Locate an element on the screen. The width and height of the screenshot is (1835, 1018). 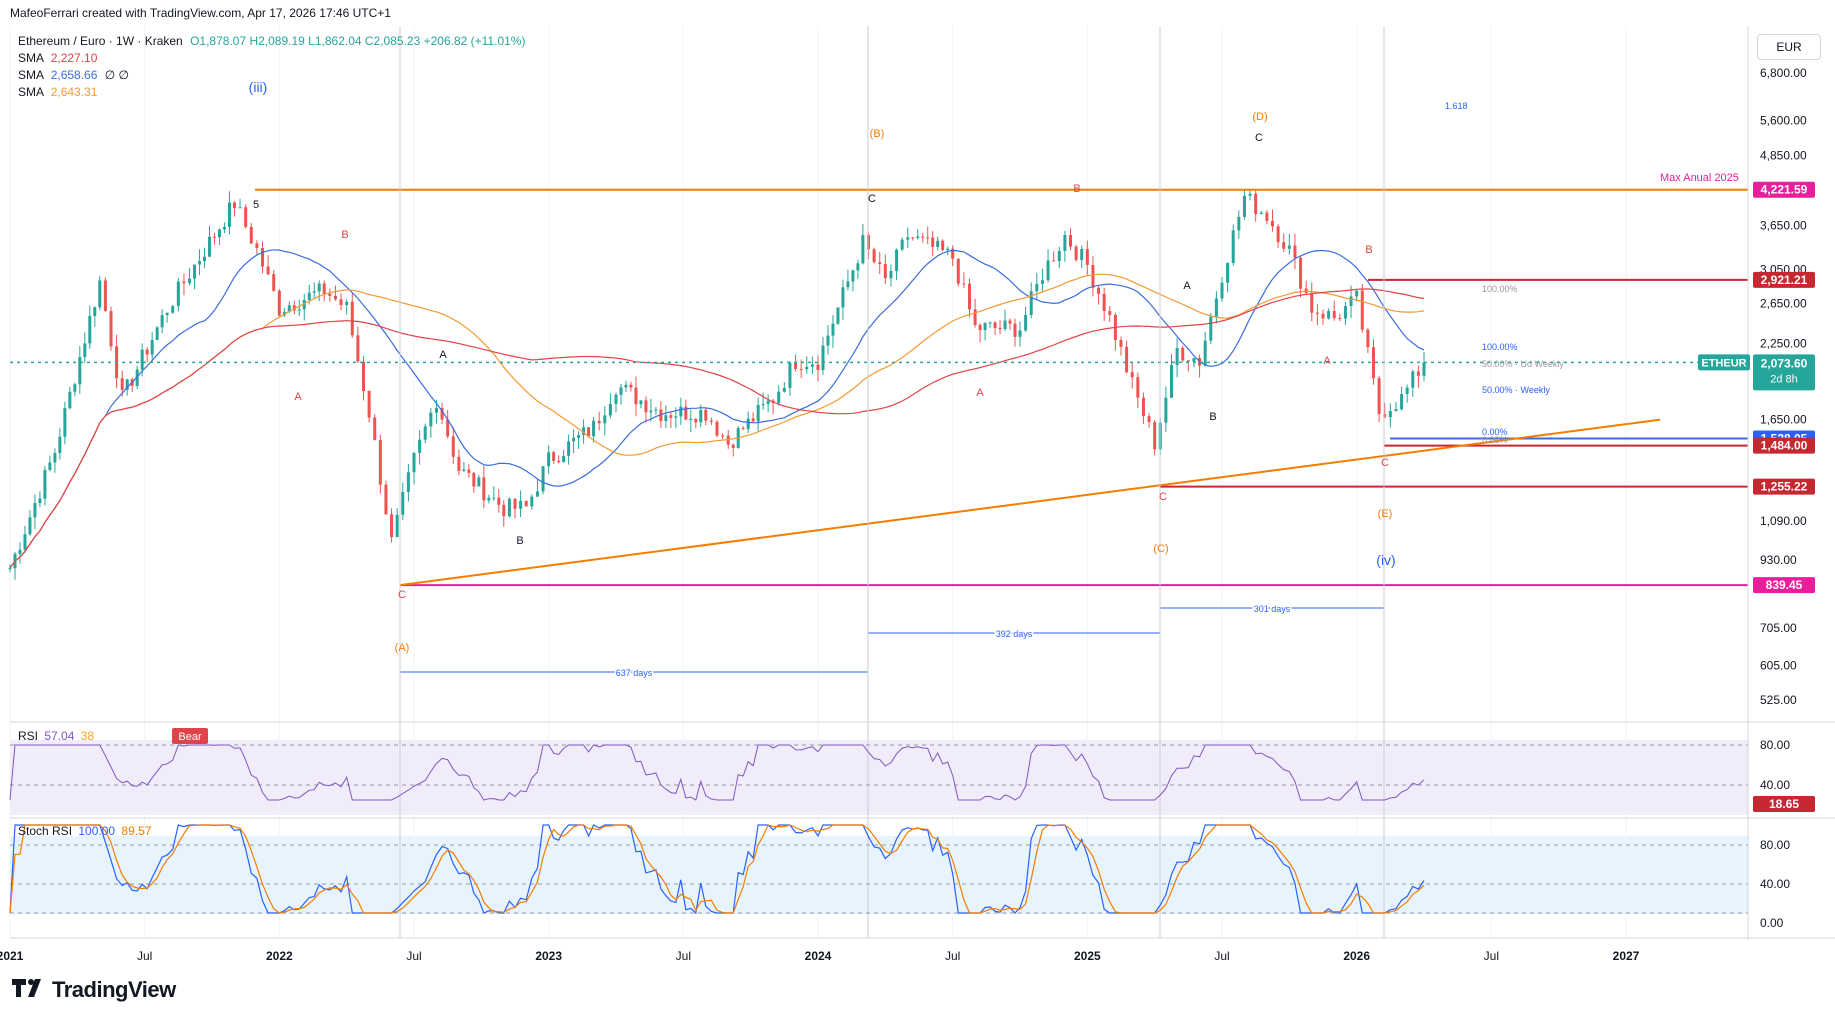
stoch-d-line is located at coordinates (717, 869).